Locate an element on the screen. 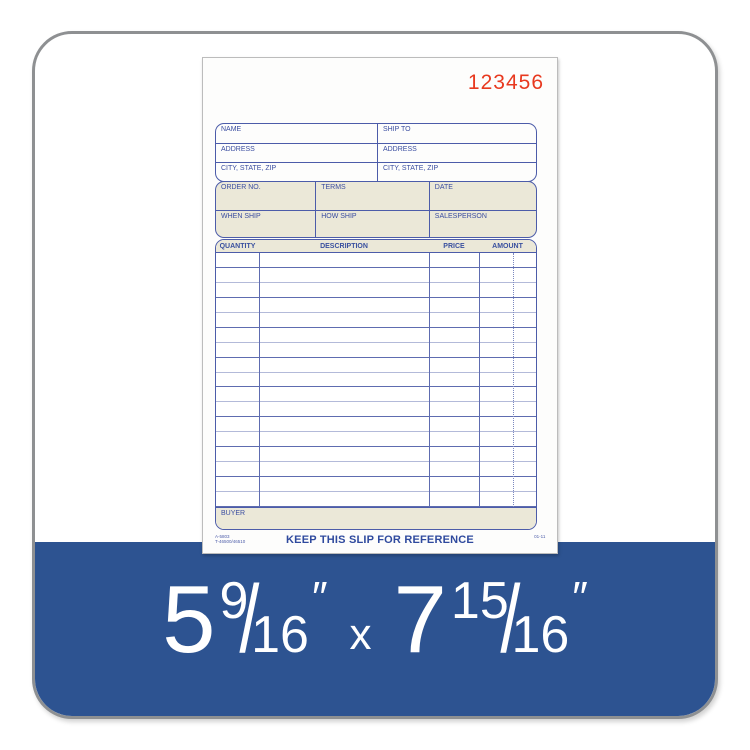 The height and width of the screenshot is (750, 750). ship-to-field: SHIP TO is located at coordinates (456, 133).